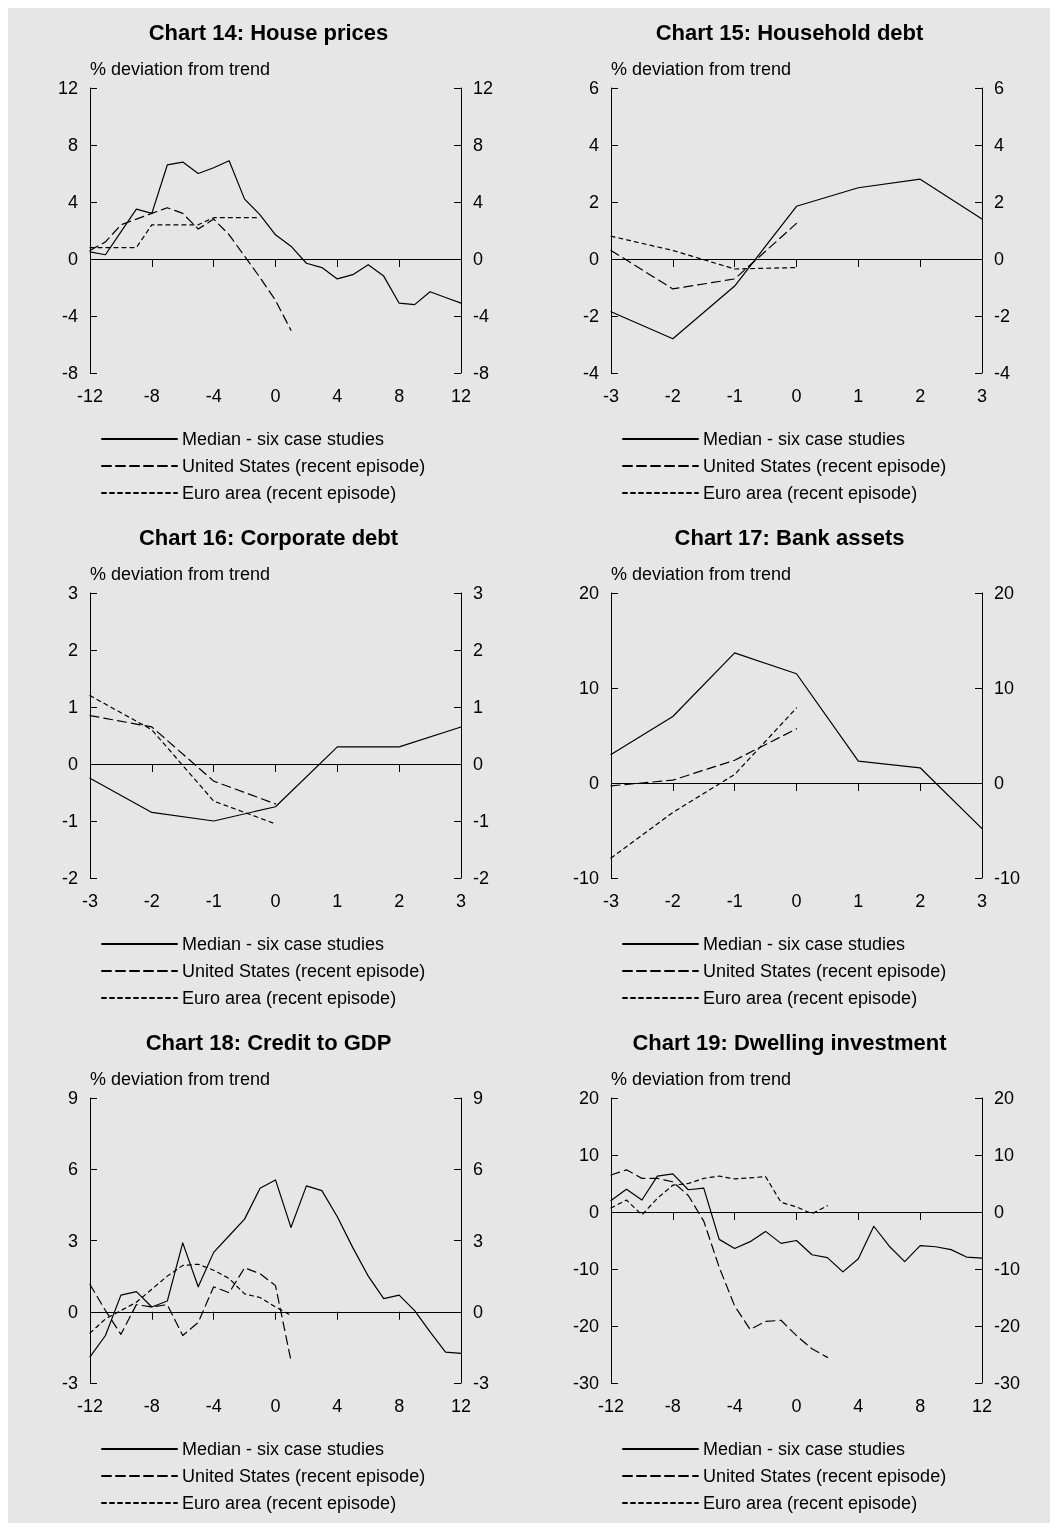 This screenshot has height=1531, width=1058. Describe the element at coordinates (789, 537) in the screenshot. I see `chart-title: Chart 17: Bank assets` at that location.